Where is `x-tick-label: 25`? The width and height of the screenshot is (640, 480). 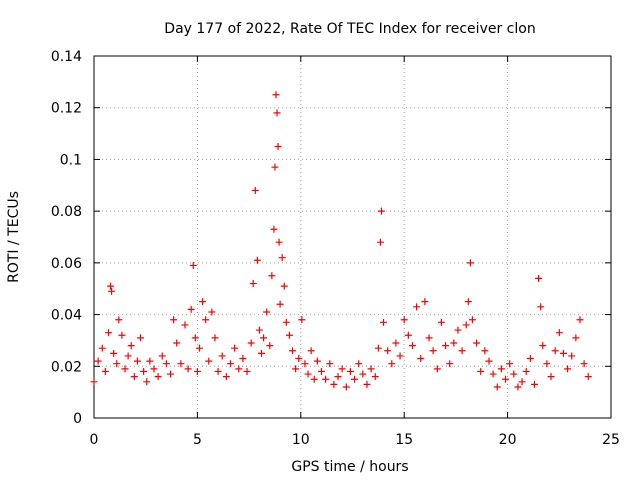 x-tick-label: 25 is located at coordinates (611, 440).